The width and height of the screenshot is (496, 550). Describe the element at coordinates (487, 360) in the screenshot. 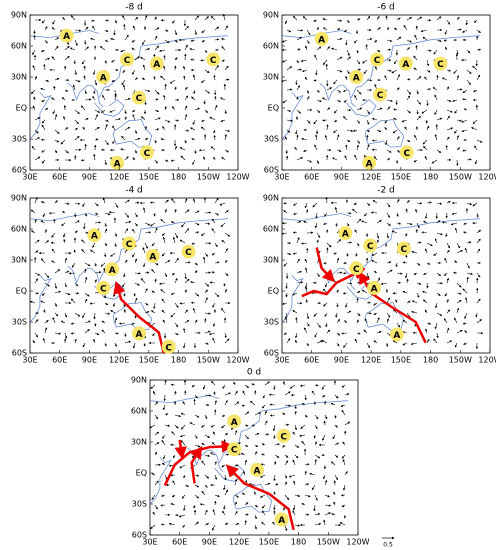

I see `lon-label: 120W` at that location.